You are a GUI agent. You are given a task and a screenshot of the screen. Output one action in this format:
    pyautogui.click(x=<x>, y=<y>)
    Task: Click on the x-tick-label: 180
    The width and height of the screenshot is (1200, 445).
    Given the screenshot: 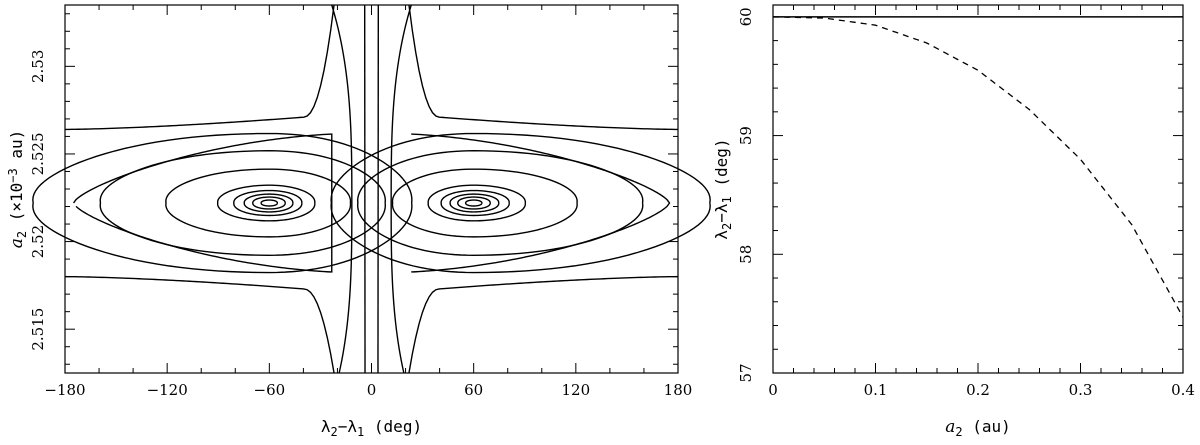 What is the action you would take?
    pyautogui.click(x=678, y=390)
    